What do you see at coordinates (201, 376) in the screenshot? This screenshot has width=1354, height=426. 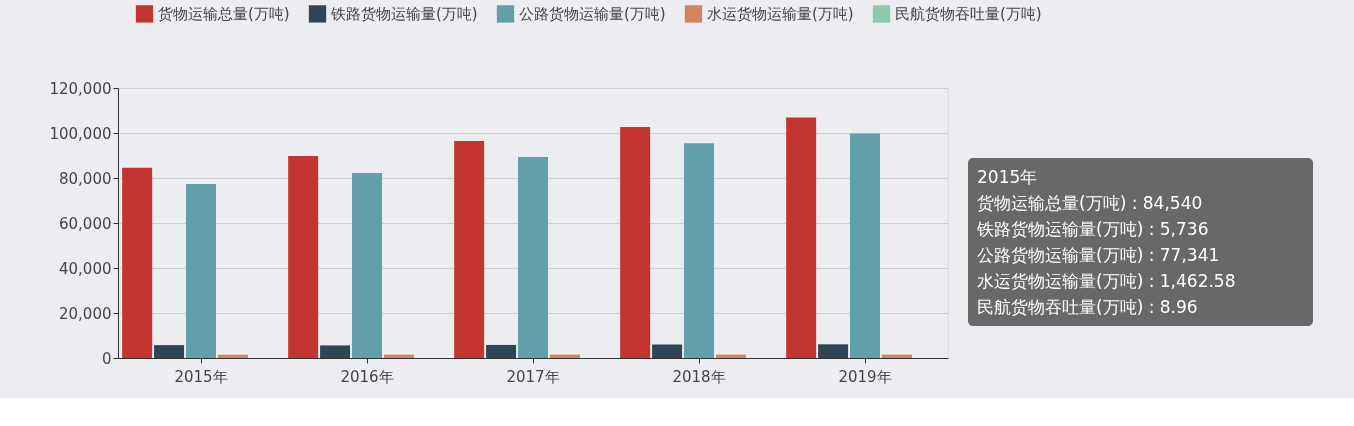 I see `x-tick-label: 2015年` at bounding box center [201, 376].